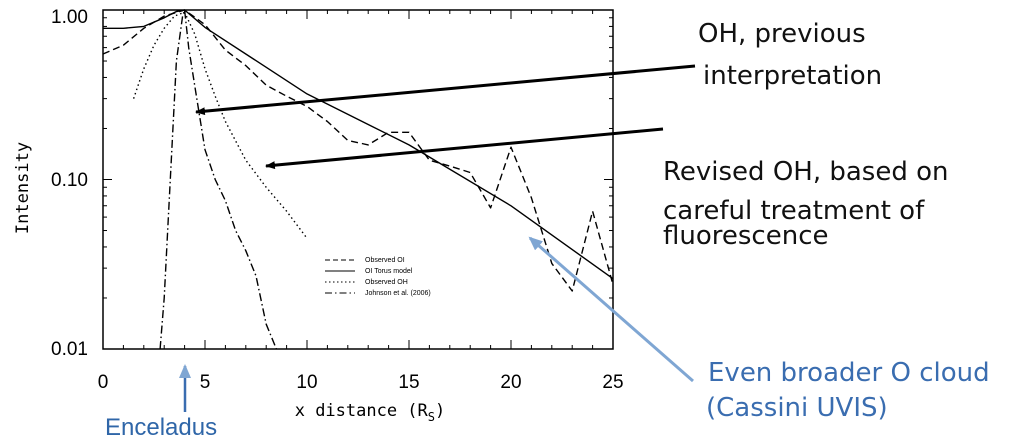 The height and width of the screenshot is (444, 1023). I want to click on x-axis-title: x distance (RS), so click(370, 412).